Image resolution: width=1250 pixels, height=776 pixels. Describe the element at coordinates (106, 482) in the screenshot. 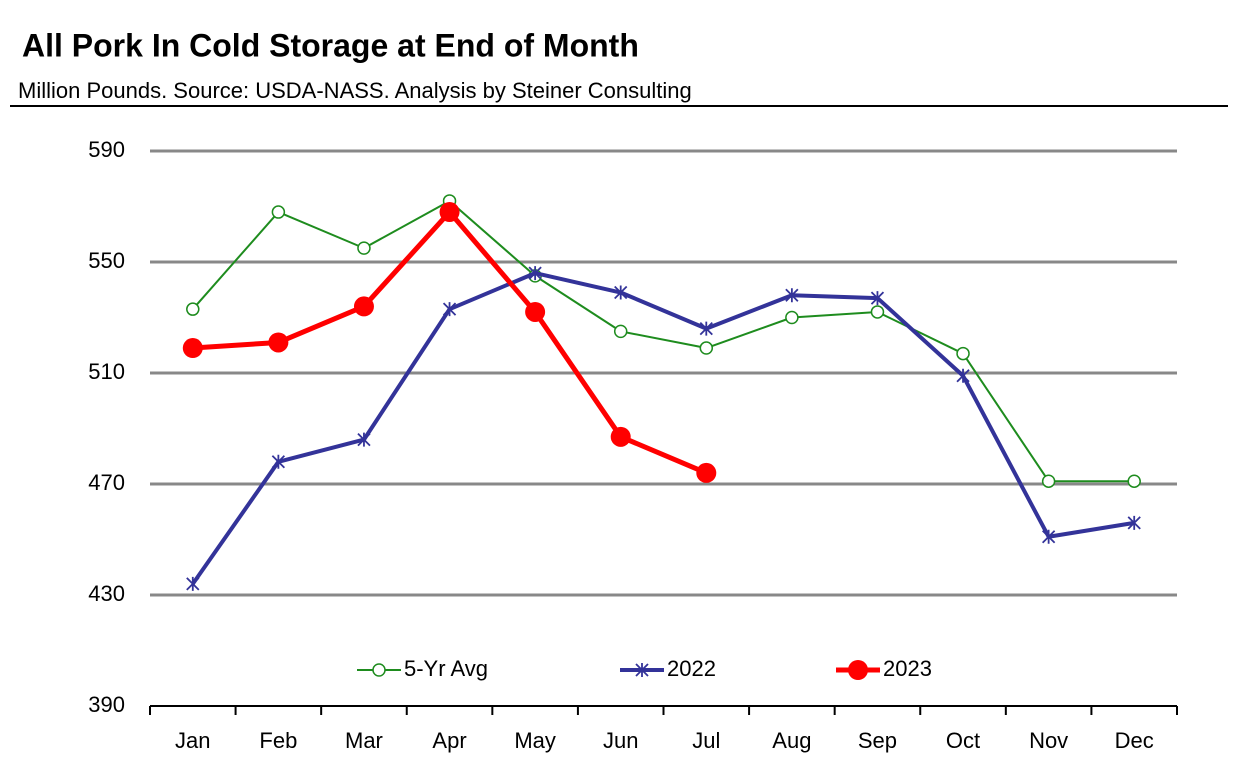

I see `y-tick-label: 470` at that location.